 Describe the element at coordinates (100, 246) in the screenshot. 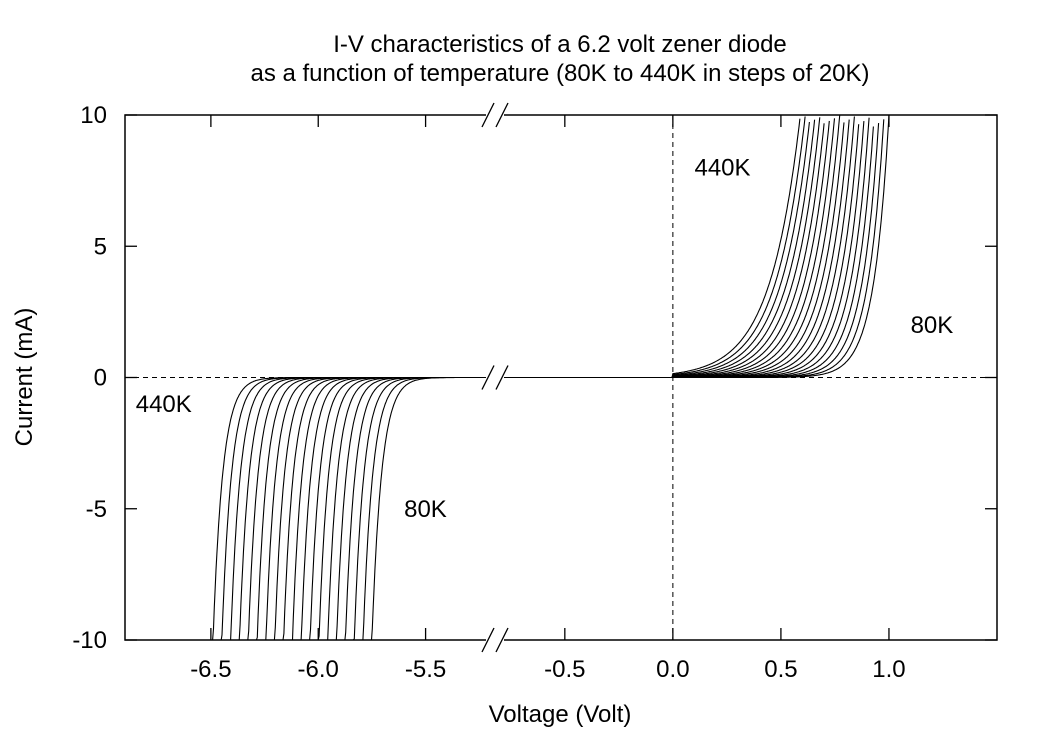

I see `y-tick-label: 5` at that location.